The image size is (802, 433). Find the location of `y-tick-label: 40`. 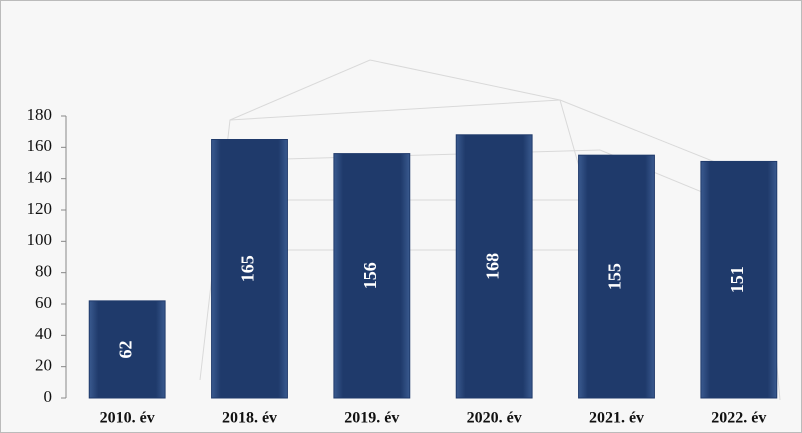

y-tick-label: 40 is located at coordinates (43, 333).